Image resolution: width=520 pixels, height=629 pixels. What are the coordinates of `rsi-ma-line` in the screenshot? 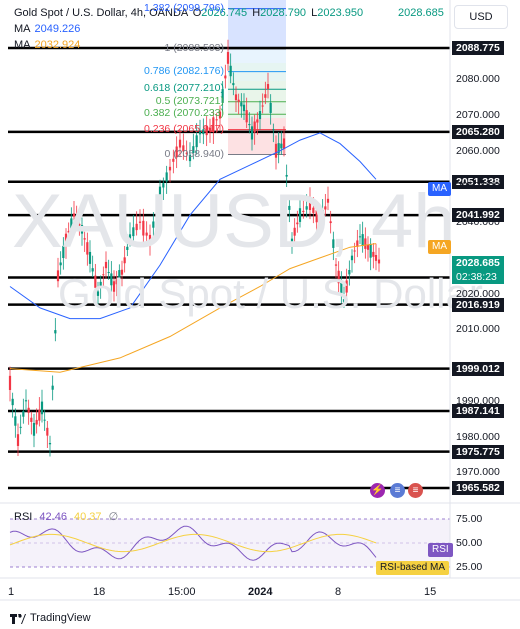 It's located at (193, 543).